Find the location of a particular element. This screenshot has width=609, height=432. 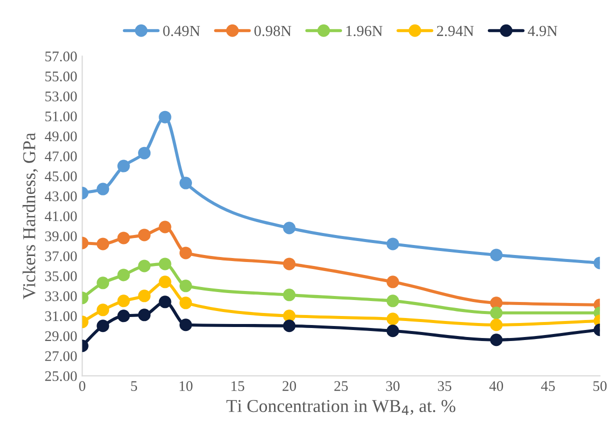

x-tick-label: 0 is located at coordinates (82, 386).